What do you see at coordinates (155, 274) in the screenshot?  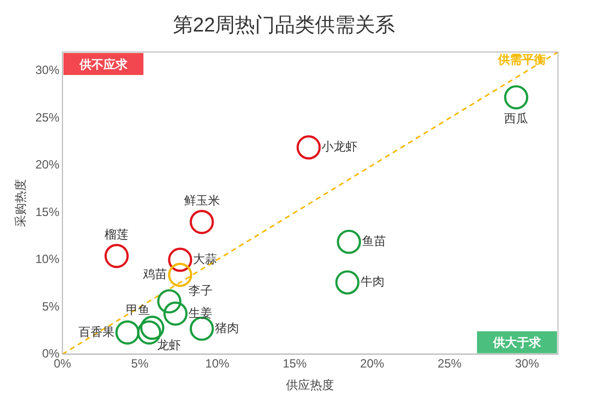 I see `data-label: 鸡苗` at bounding box center [155, 274].